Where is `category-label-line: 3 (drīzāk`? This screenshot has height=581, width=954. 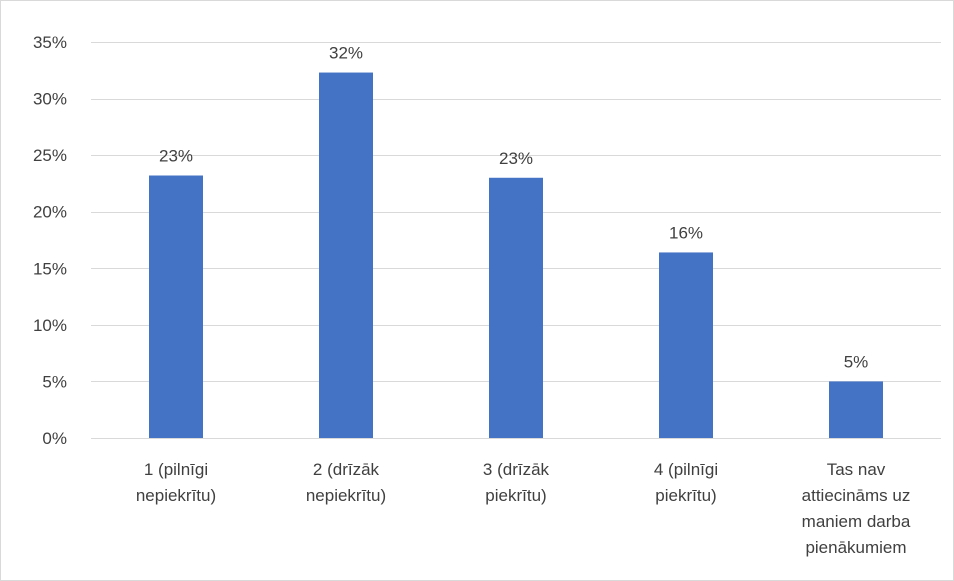 category-label-line: 3 (drīzāk is located at coordinates (516, 469).